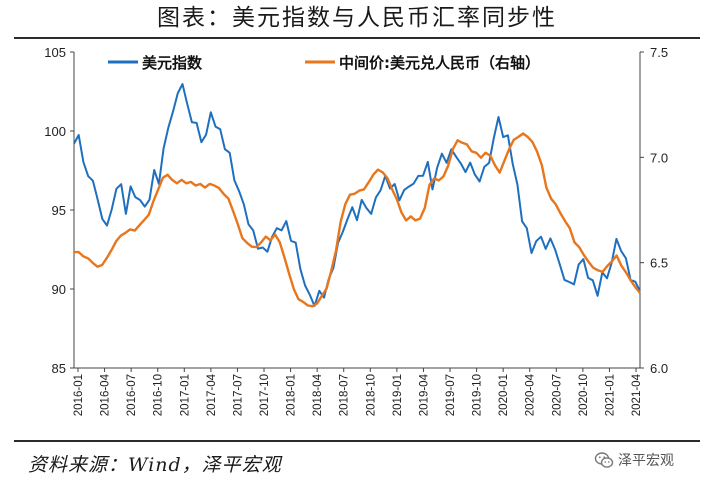 The image size is (714, 484). I want to click on x-axis-tick-label: 2017-04, so click(212, 394).